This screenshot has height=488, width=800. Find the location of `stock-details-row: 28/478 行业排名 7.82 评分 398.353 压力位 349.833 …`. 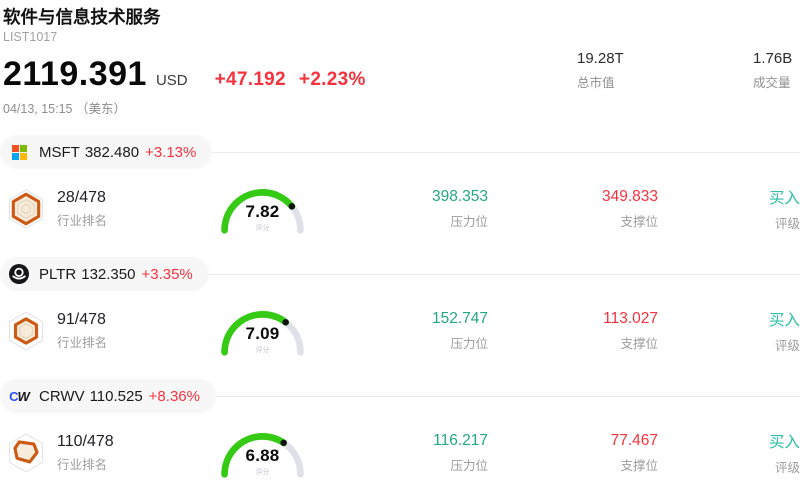

stock-details-row: 28/478 行业排名 7.82 评分 398.353 压力位 349.833 … is located at coordinates (400, 209).